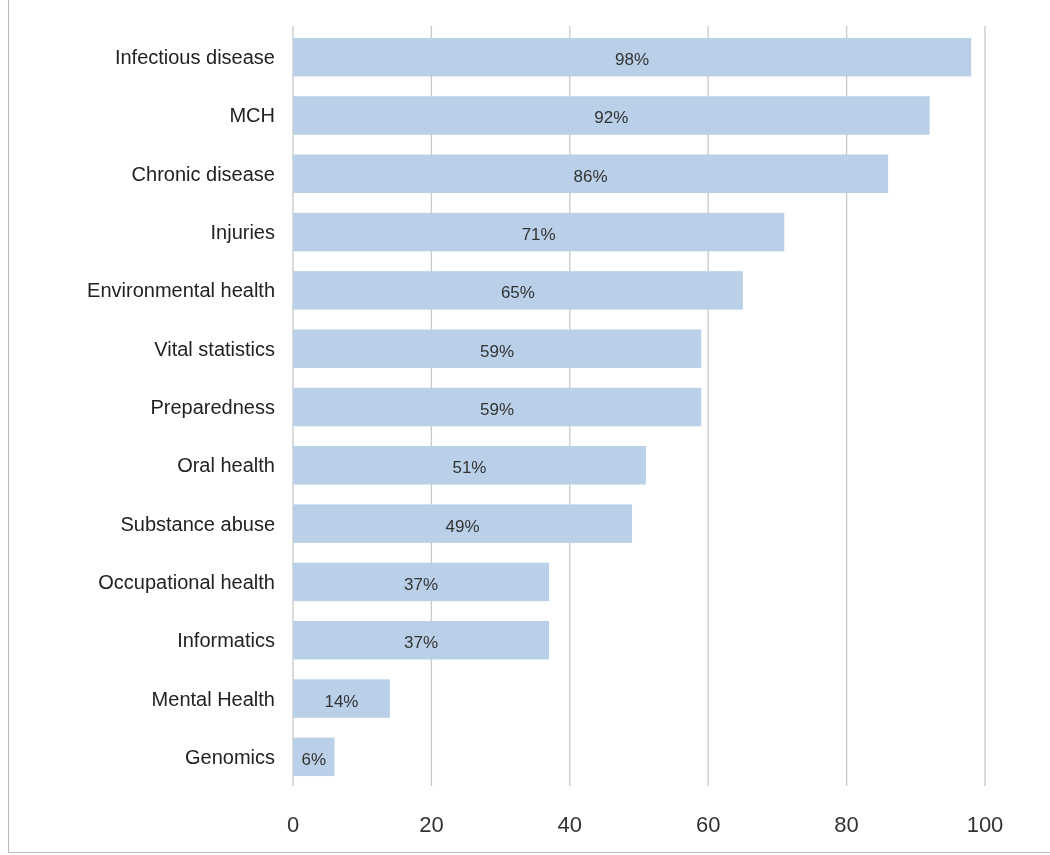  Describe the element at coordinates (186, 581) in the screenshot. I see `y-tick-label: Occupational health` at that location.